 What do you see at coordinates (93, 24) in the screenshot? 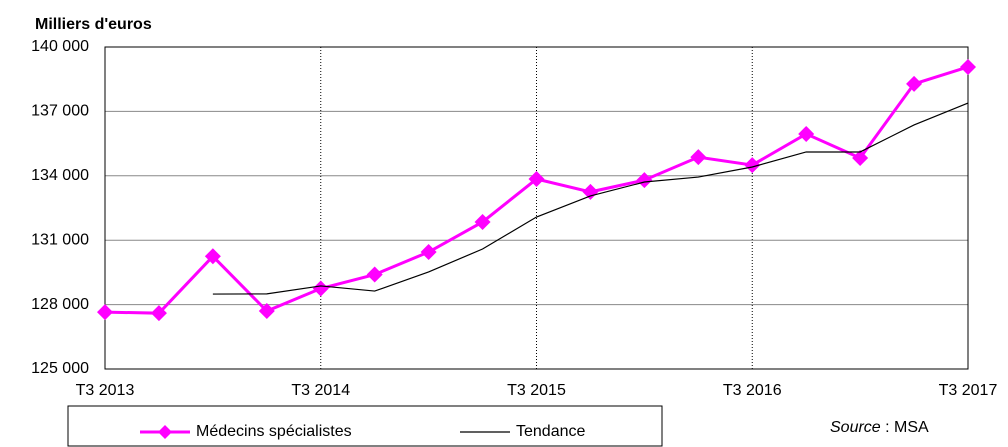
I see `chart-title: Milliers d'euros` at bounding box center [93, 24].